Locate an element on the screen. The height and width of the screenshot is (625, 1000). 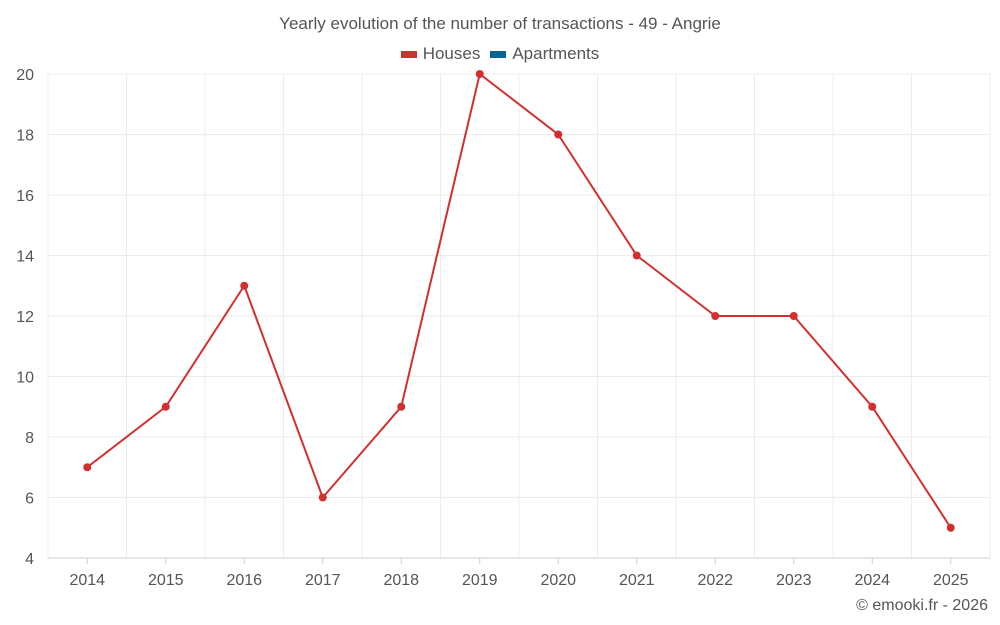
x-tick-label: 2021 is located at coordinates (637, 580).